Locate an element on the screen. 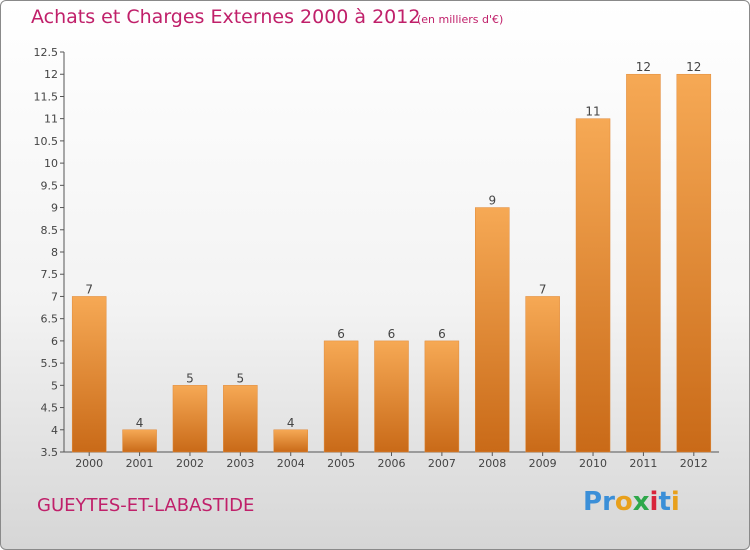 This screenshot has width=750, height=550. y-tick-label: 6 is located at coordinates (54, 341).